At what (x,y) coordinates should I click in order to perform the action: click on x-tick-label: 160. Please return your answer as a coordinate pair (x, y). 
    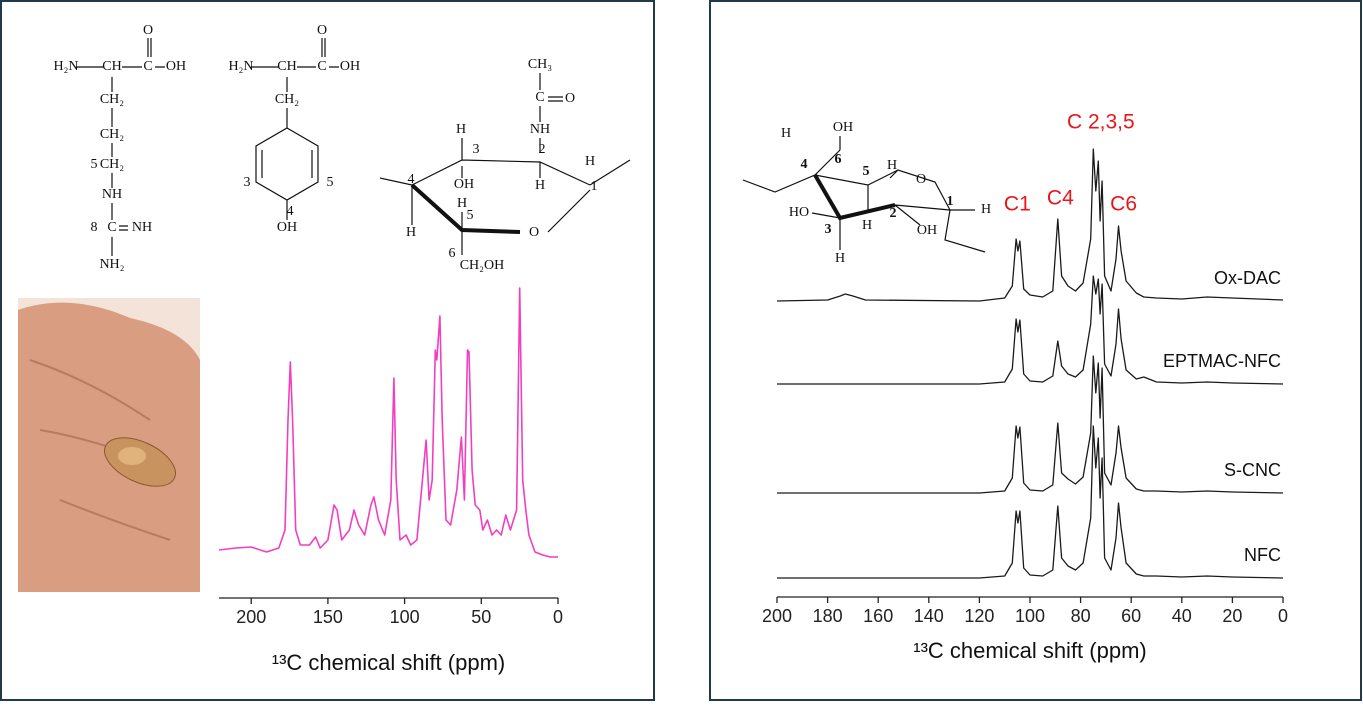
    Looking at the image, I should click on (878, 616).